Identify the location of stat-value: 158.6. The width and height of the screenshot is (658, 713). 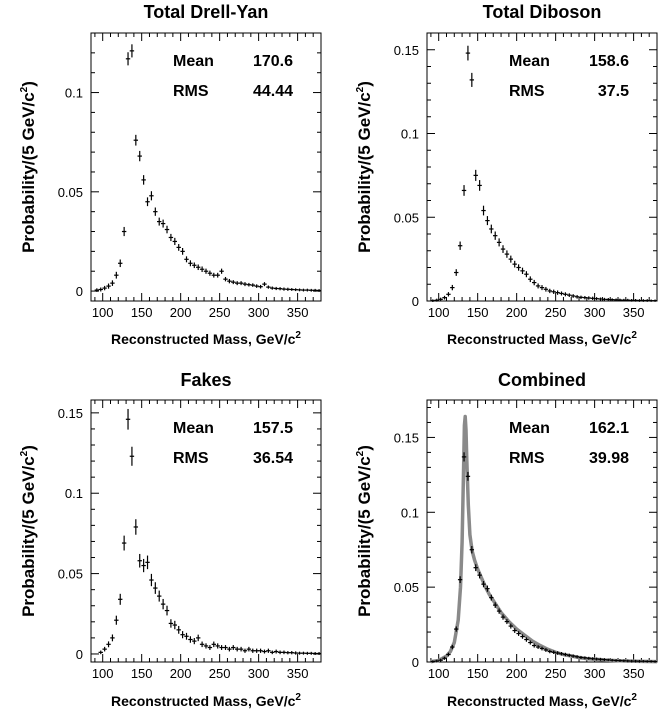
(609, 61).